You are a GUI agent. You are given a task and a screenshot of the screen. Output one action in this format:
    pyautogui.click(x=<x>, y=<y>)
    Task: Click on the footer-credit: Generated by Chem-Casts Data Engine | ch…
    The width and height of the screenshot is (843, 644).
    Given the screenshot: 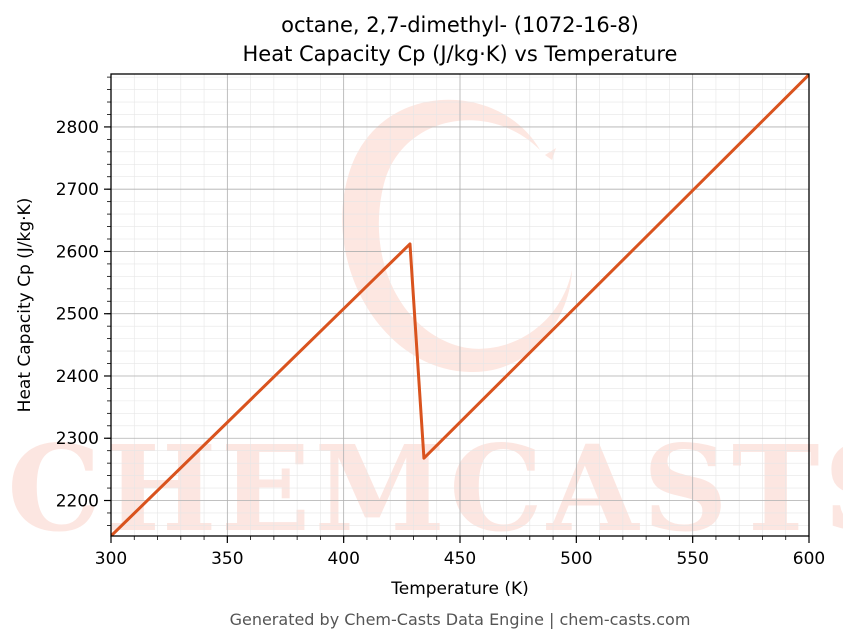 What is the action you would take?
    pyautogui.click(x=460, y=619)
    